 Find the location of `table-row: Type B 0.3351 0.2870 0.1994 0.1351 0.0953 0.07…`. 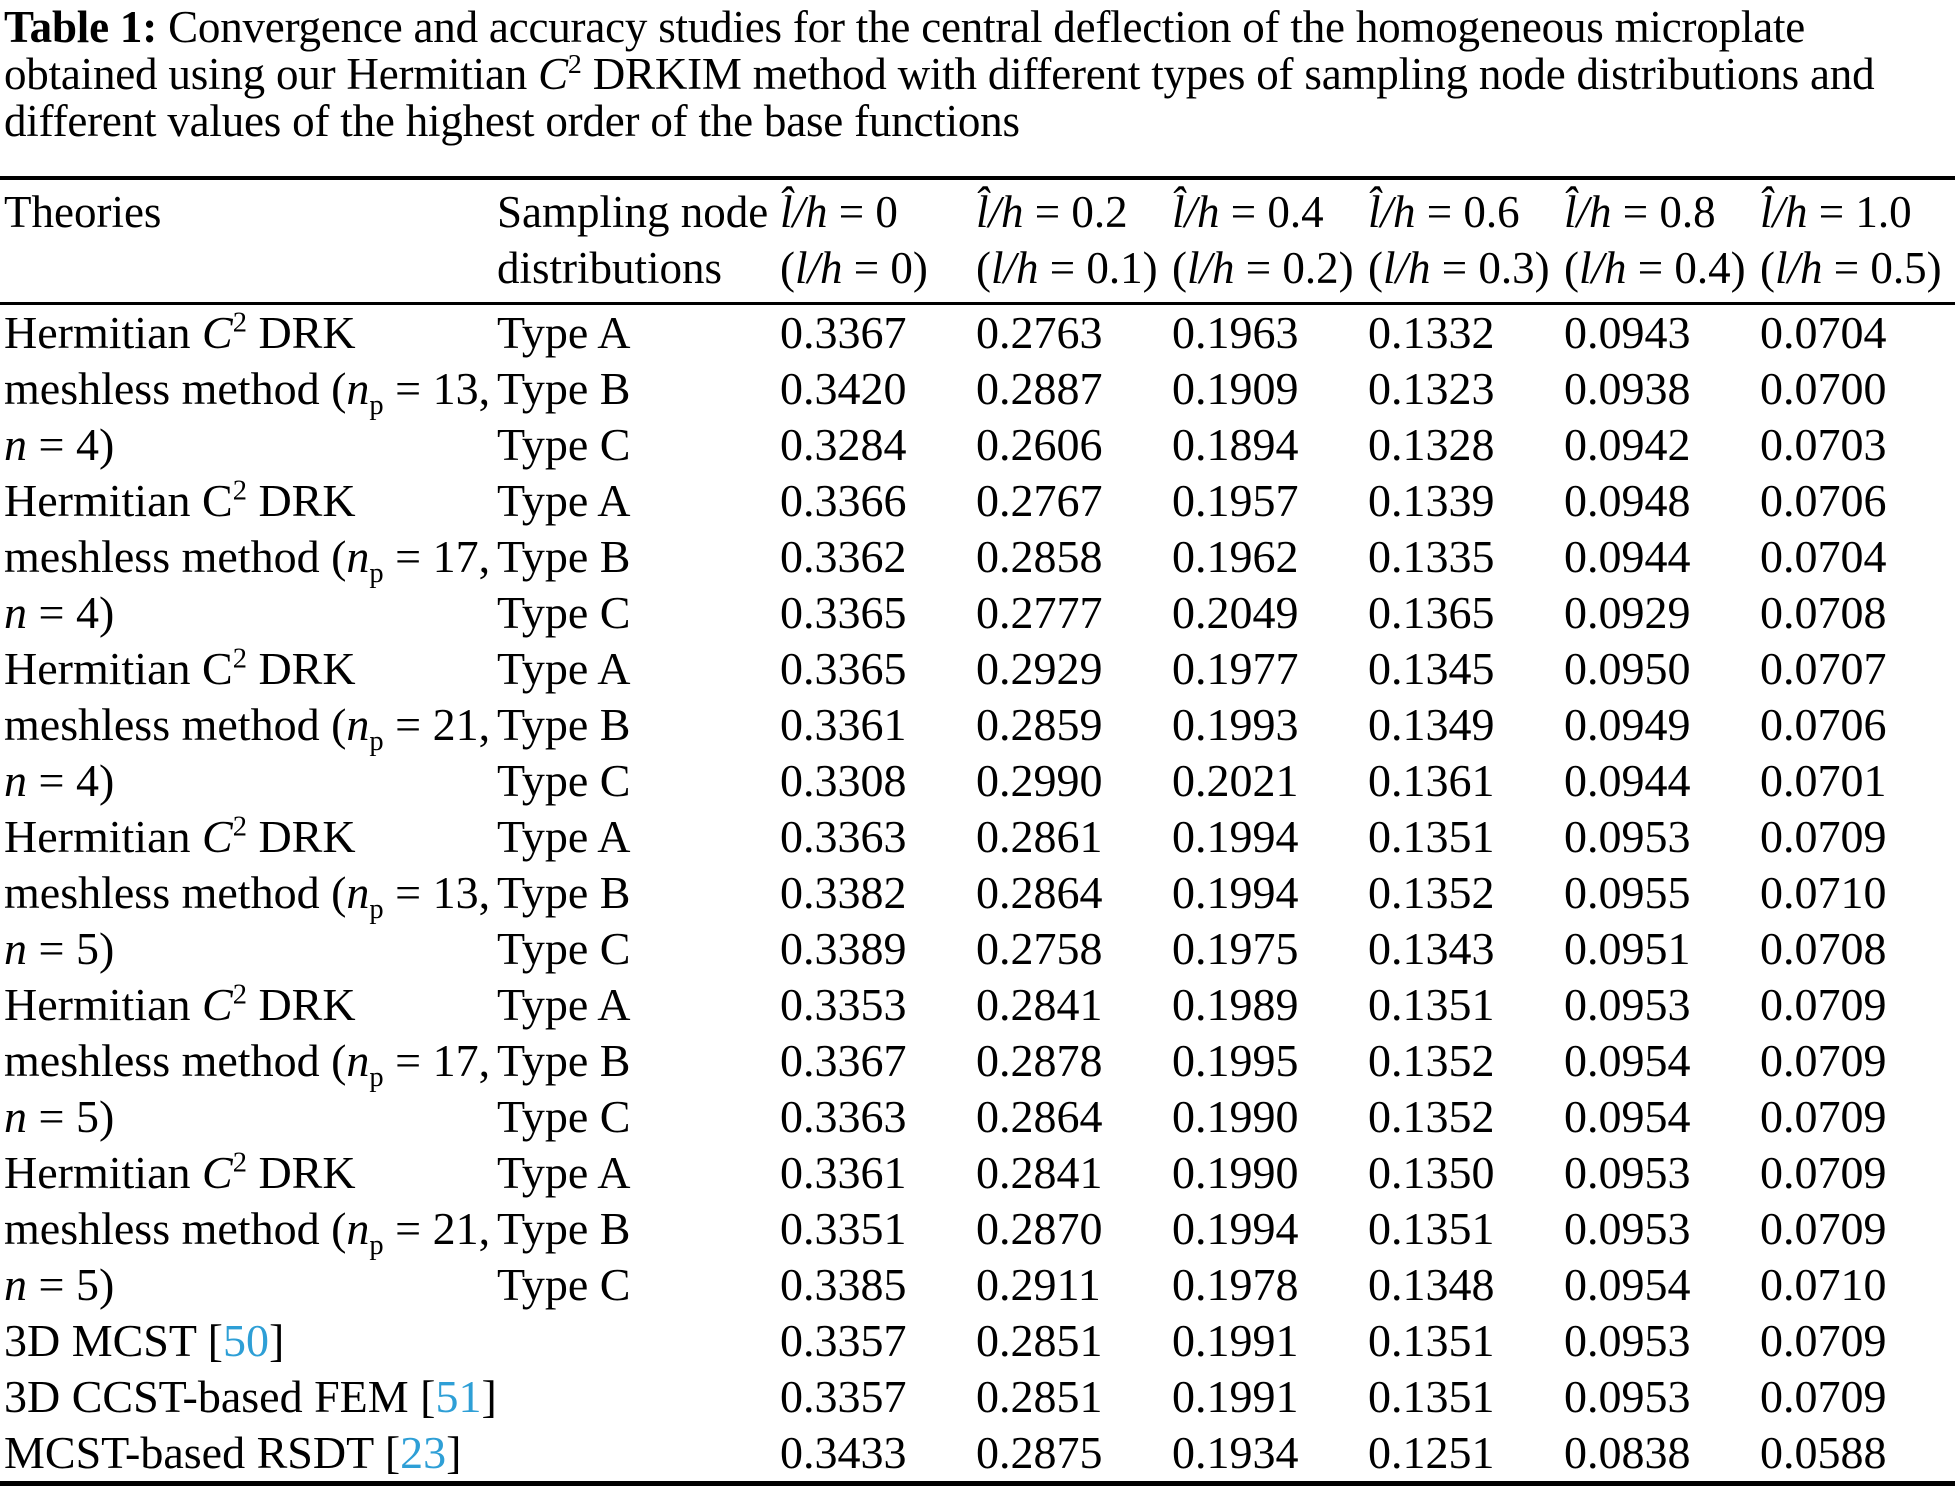

table-row: Type B 0.3351 0.2870 0.1994 0.1351 0.0953 0.07… is located at coordinates (977, 1229).